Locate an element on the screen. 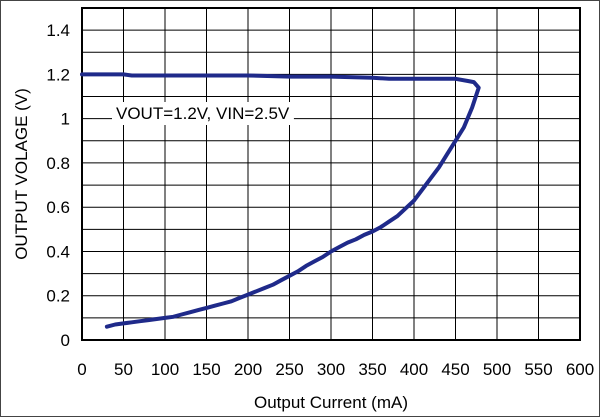 This screenshot has width=600, height=417. x-tick-label: 350 is located at coordinates (372, 369).